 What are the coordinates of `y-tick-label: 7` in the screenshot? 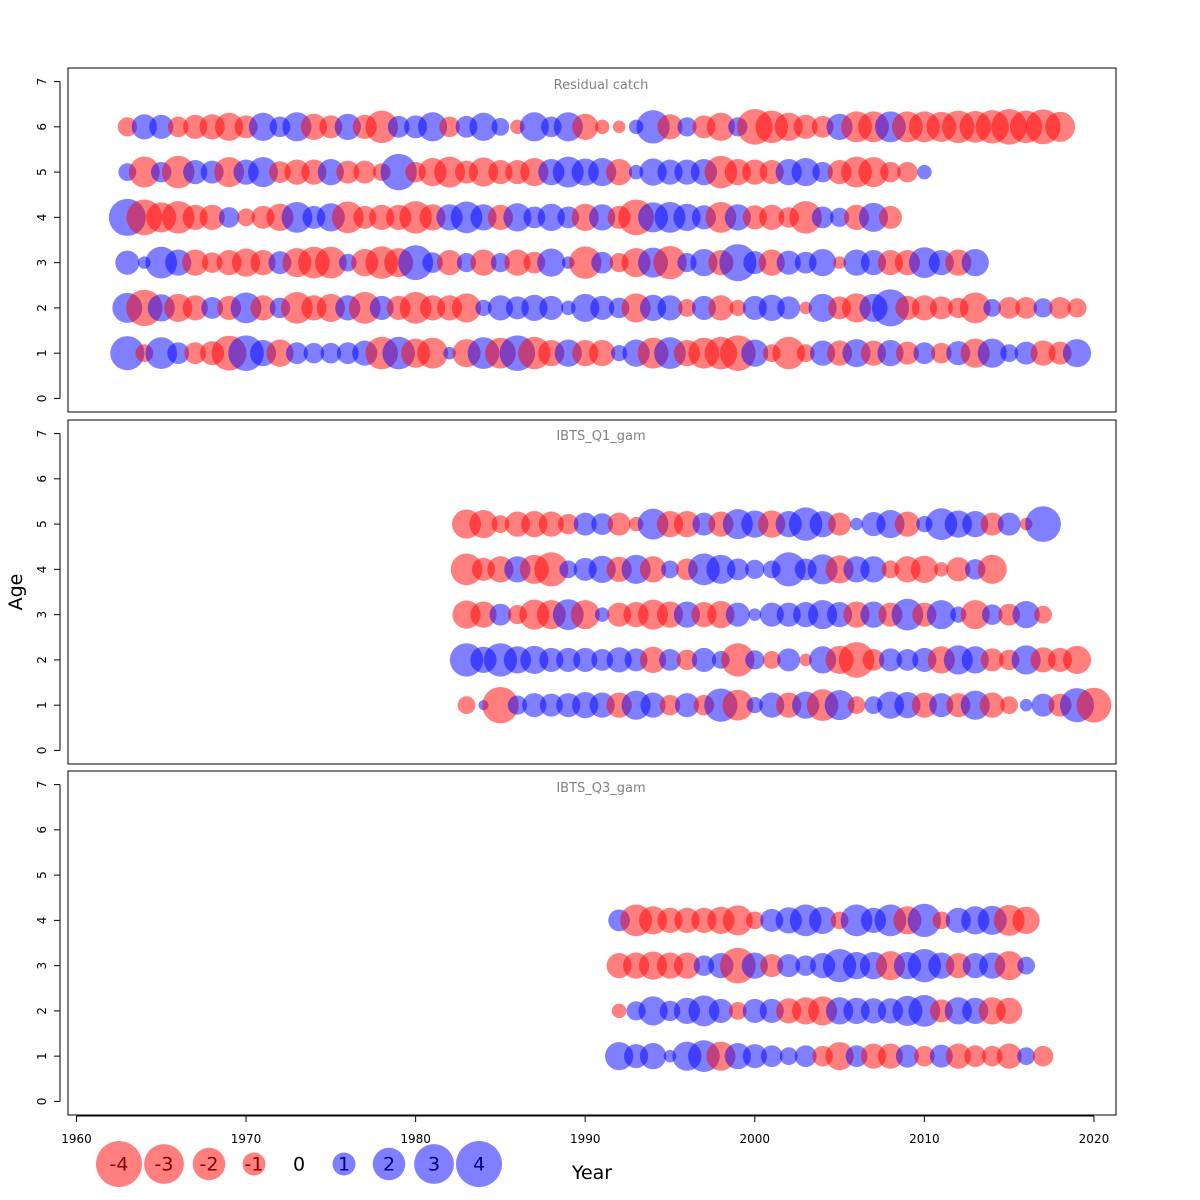 It's located at (42, 434).